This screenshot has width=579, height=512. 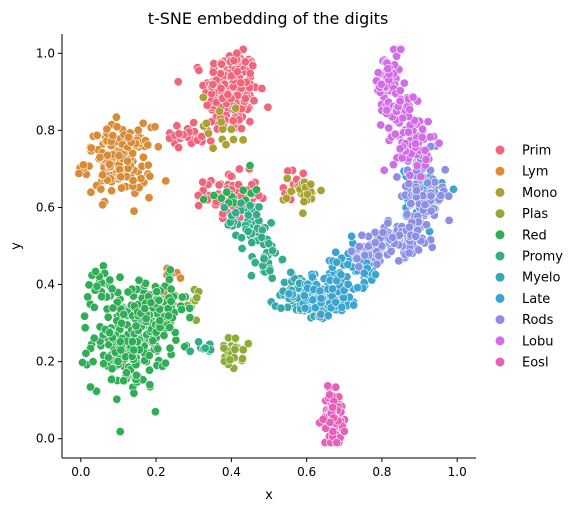 What do you see at coordinates (80, 472) in the screenshot?
I see `x-tick-label: 0.0` at bounding box center [80, 472].